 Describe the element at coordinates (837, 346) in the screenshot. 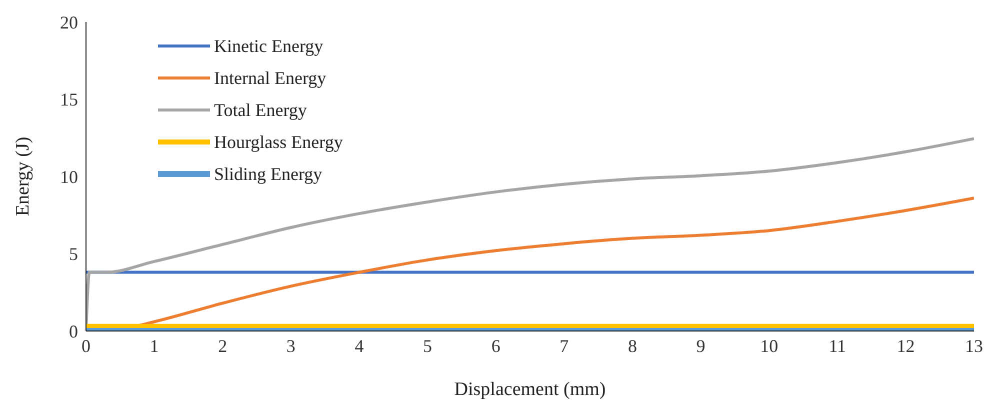

I see `x-tick-label: 11` at that location.